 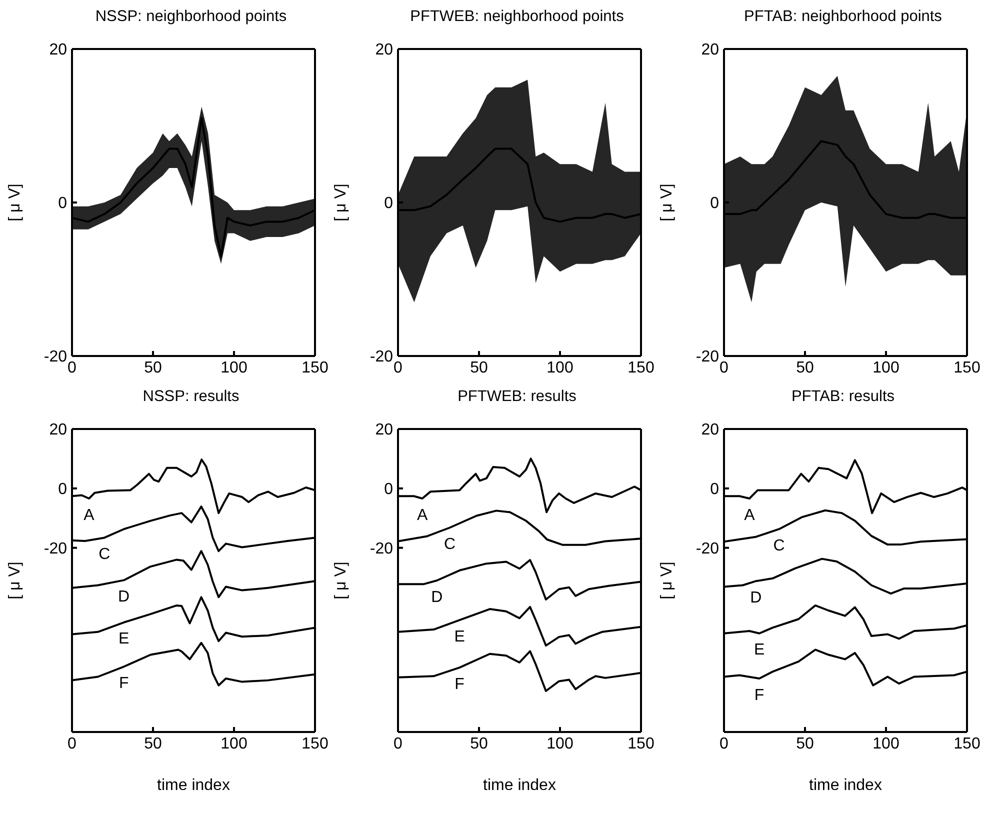 What do you see at coordinates (843, 17) in the screenshot?
I see `chart-title: PFTAB: neighborhood points` at bounding box center [843, 17].